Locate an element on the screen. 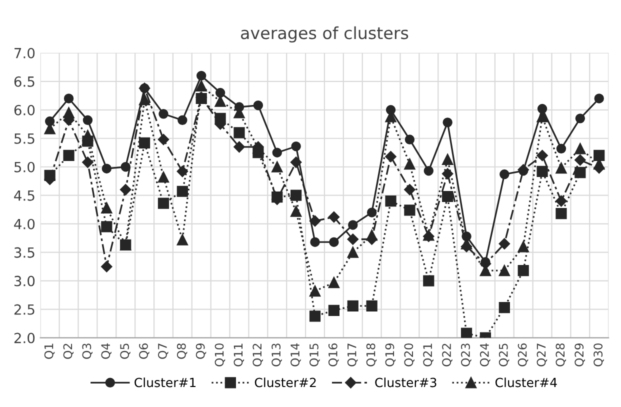 The width and height of the screenshot is (621, 407). y-tick-label: 6.0 is located at coordinates (24, 110).